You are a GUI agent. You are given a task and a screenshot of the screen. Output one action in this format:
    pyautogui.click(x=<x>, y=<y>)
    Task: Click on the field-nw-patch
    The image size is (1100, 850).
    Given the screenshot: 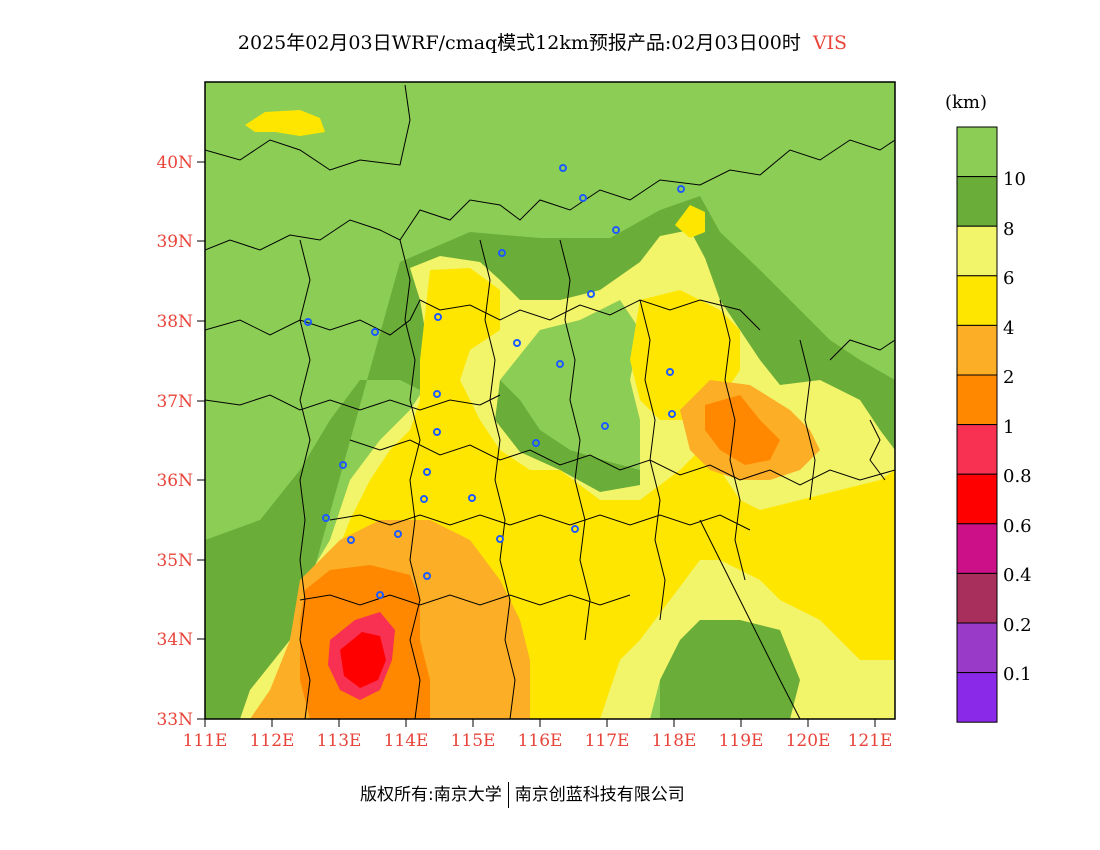 What is the action you would take?
    pyautogui.click(x=285, y=123)
    